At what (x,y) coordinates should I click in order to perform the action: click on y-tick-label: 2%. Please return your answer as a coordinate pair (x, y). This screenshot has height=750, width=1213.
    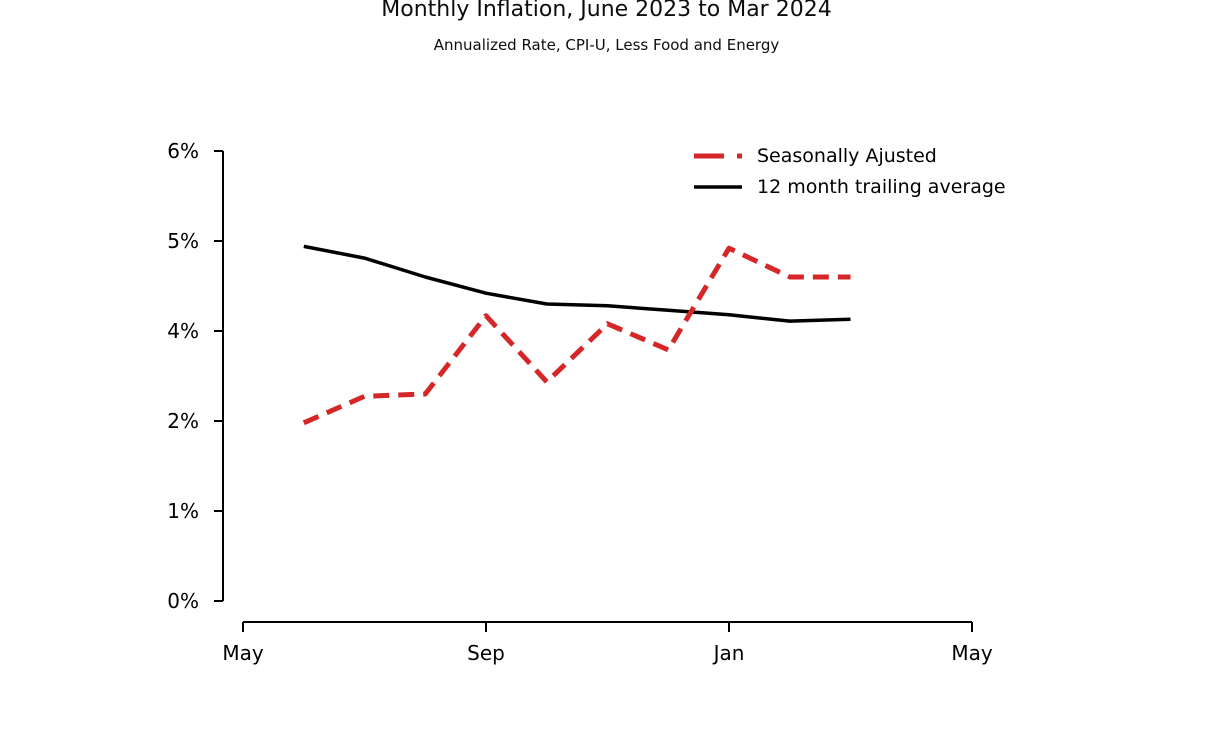
    Looking at the image, I should click on (183, 421).